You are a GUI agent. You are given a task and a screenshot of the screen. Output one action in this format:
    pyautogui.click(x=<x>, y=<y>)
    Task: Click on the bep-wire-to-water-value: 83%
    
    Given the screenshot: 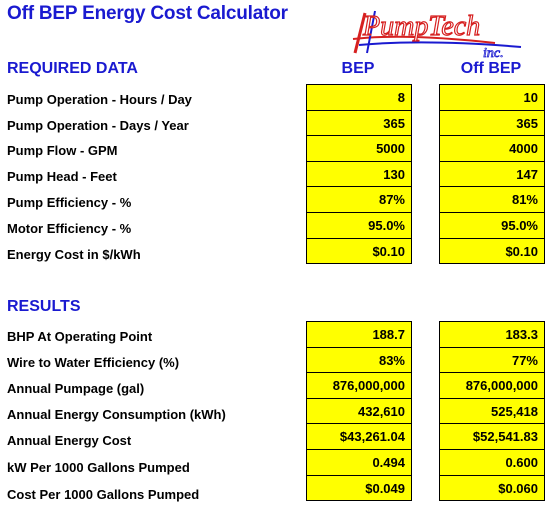 What is the action you would take?
    pyautogui.click(x=359, y=360)
    